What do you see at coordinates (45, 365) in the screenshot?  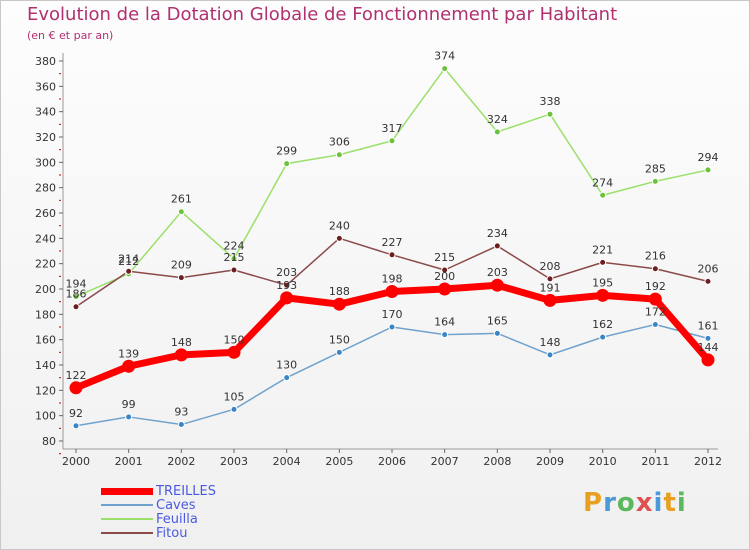 I see `y-tick-label: 140` at bounding box center [45, 365].